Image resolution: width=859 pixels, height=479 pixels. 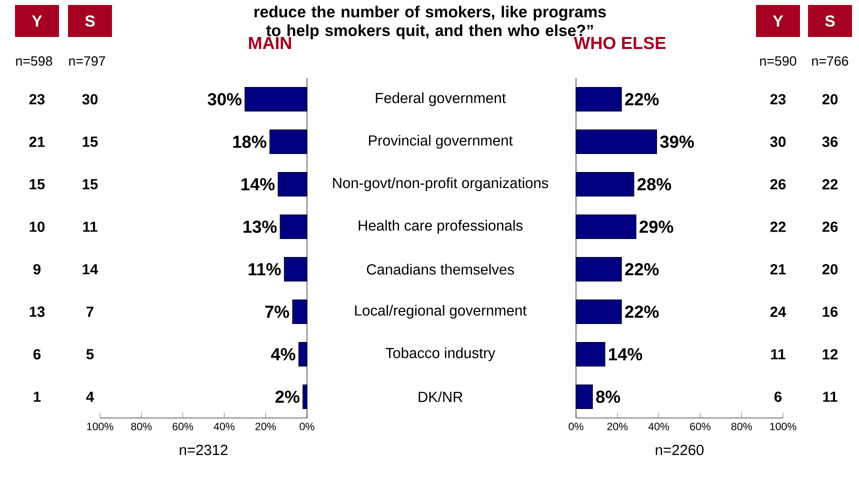 I want to click on data-label: 11%, so click(x=264, y=269).